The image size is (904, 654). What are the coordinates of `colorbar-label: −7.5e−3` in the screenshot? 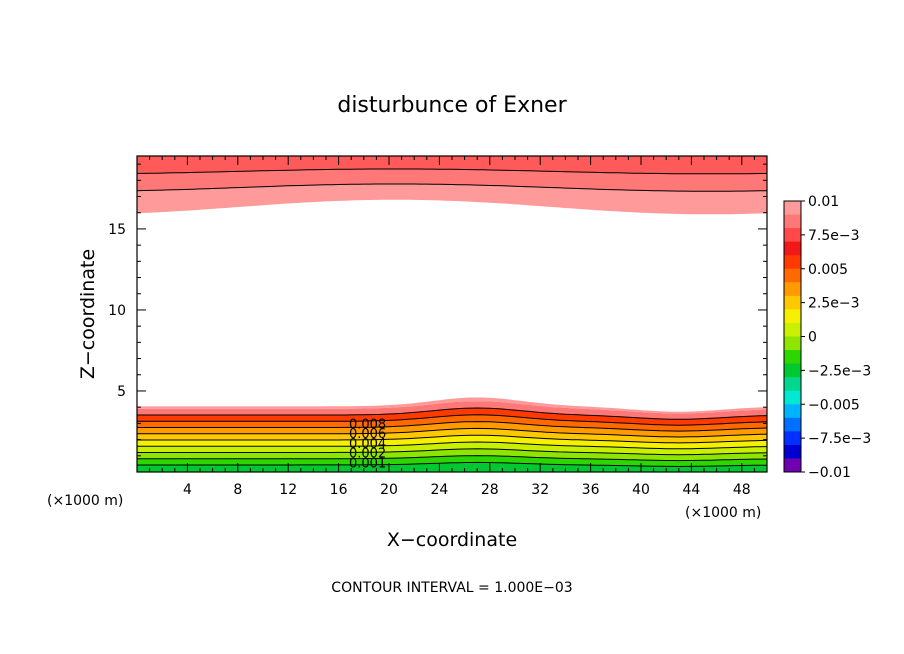 It's located at (839, 439).